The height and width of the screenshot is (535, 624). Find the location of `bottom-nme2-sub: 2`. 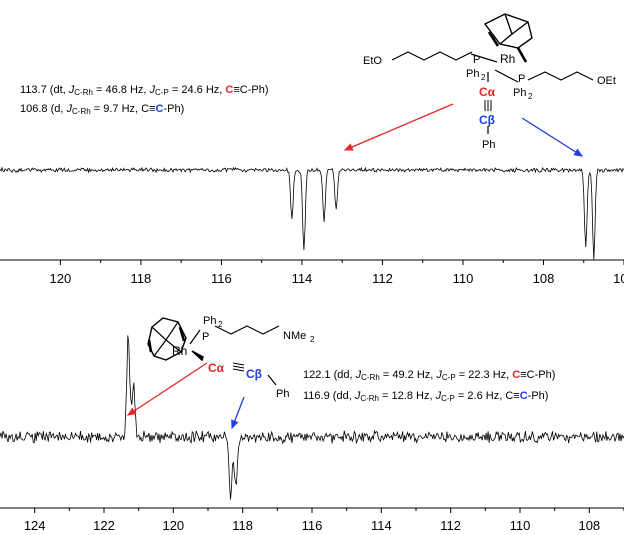

bottom-nme2-sub: 2 is located at coordinates (312, 339).